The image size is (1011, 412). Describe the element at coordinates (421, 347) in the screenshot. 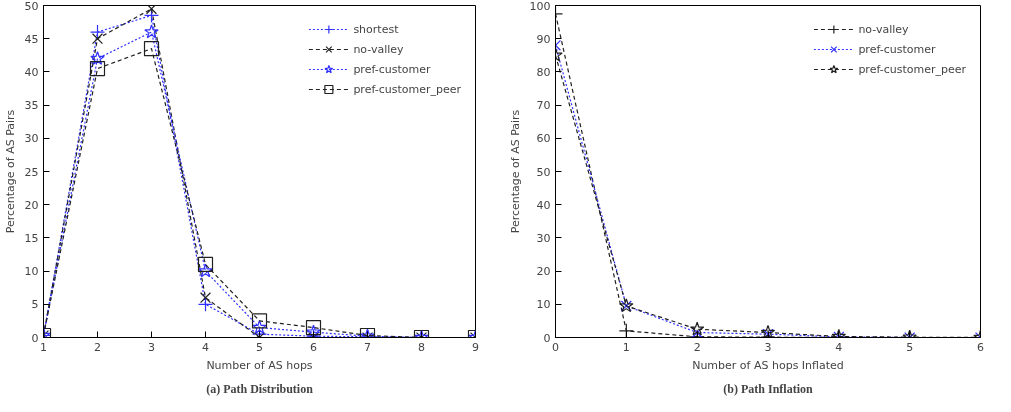

I see `x-tick-label: 8` at that location.